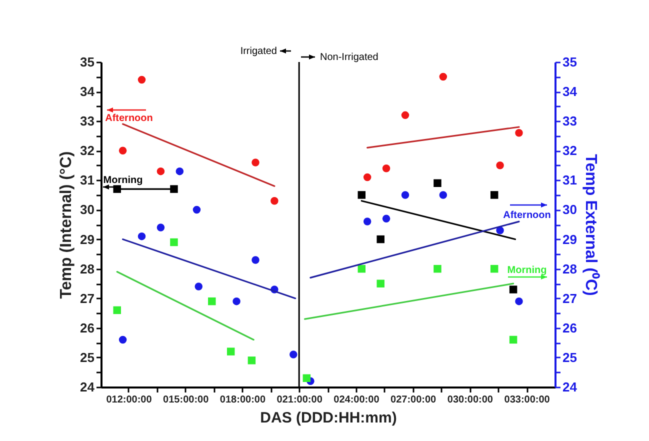  Describe the element at coordinates (87, 298) in the screenshot. I see `y-tick-label: 27` at that location.